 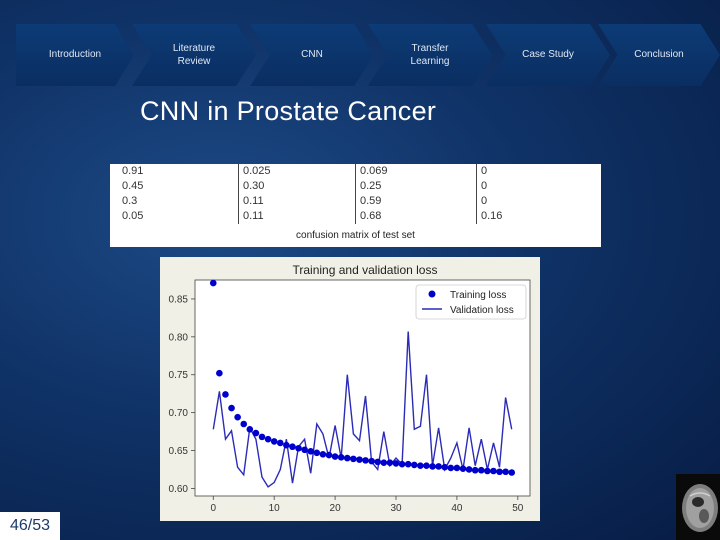 I want to click on table-cell: 0.25, so click(x=416, y=186).